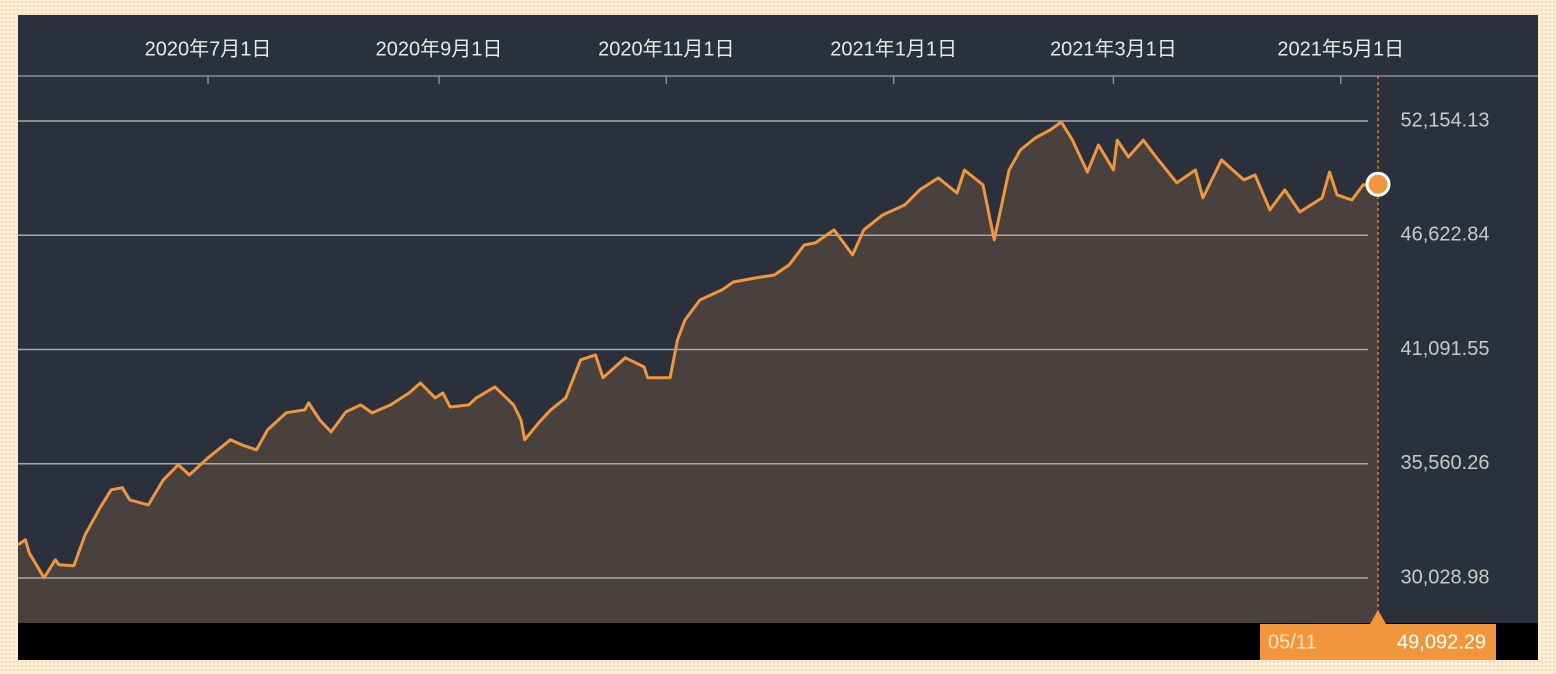  What do you see at coordinates (1445, 349) in the screenshot?
I see `y-tick-label: 41,091.55` at bounding box center [1445, 349].